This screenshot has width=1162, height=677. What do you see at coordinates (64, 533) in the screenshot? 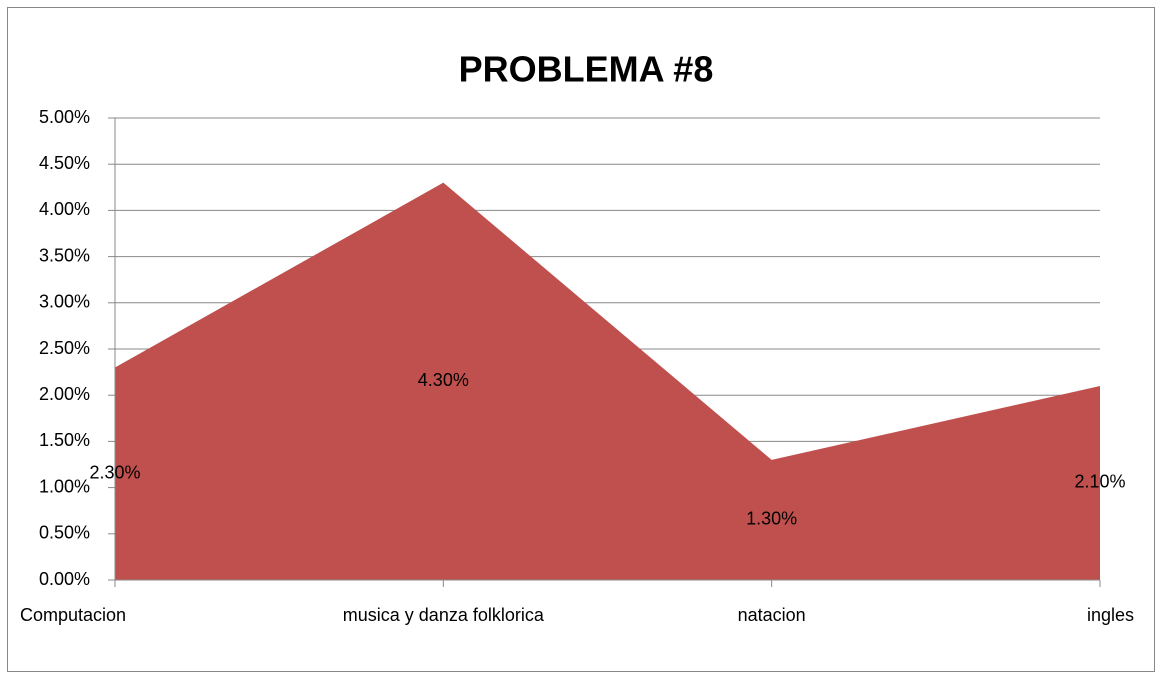
I see `y-tick-label: 0.50%` at bounding box center [64, 533].